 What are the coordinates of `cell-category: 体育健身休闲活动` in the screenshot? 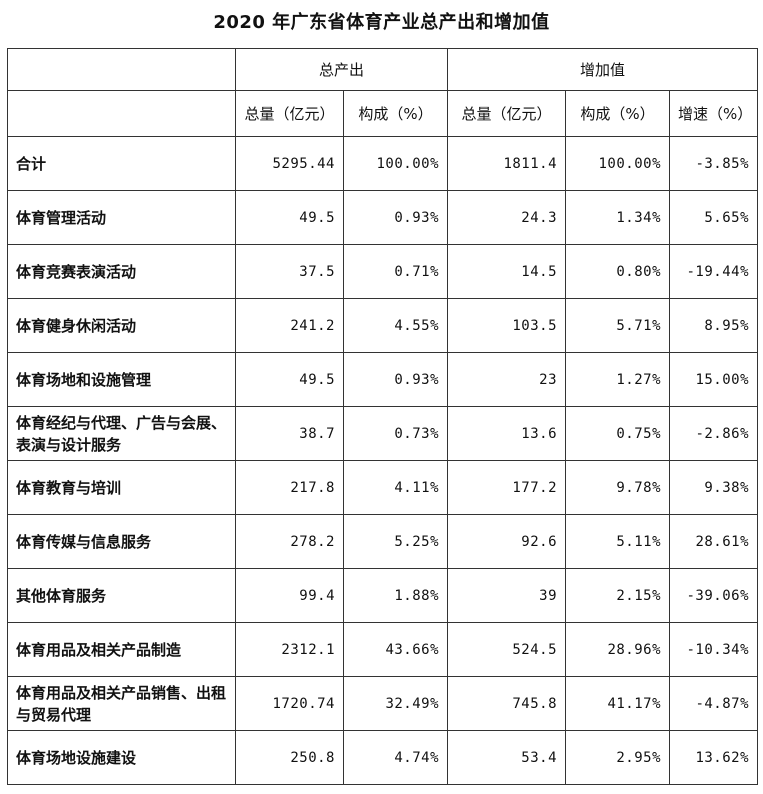 It's located at (121, 325).